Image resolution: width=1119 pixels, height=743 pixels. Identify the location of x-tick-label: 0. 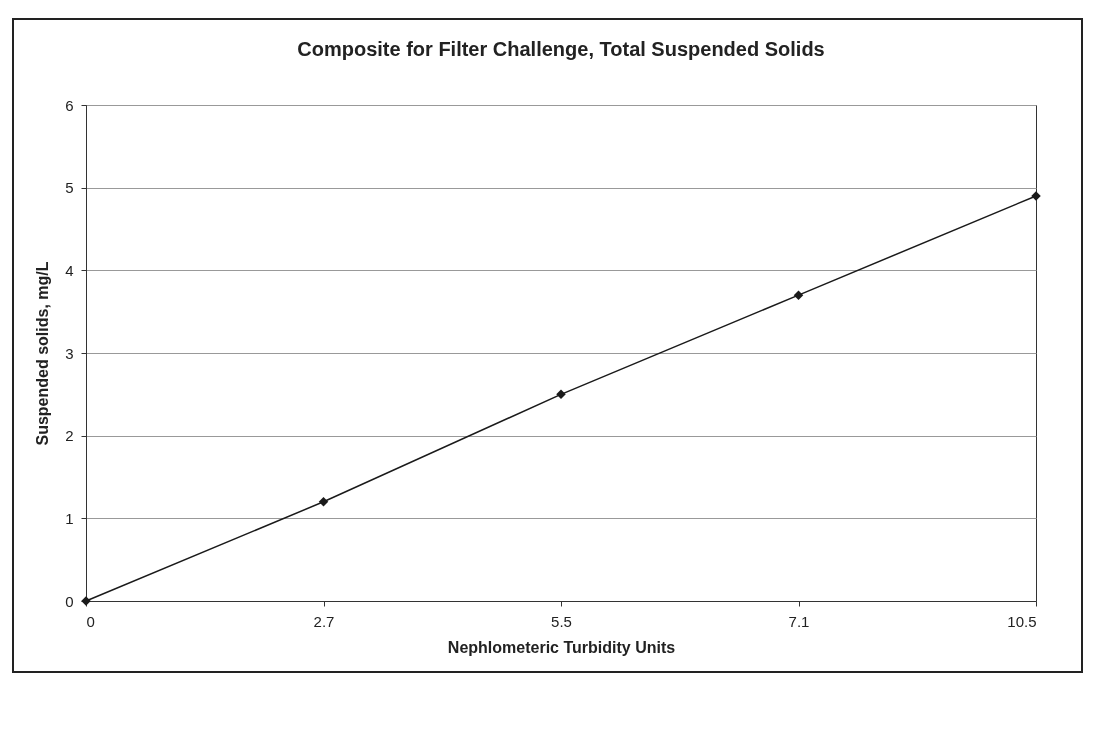
(90, 621).